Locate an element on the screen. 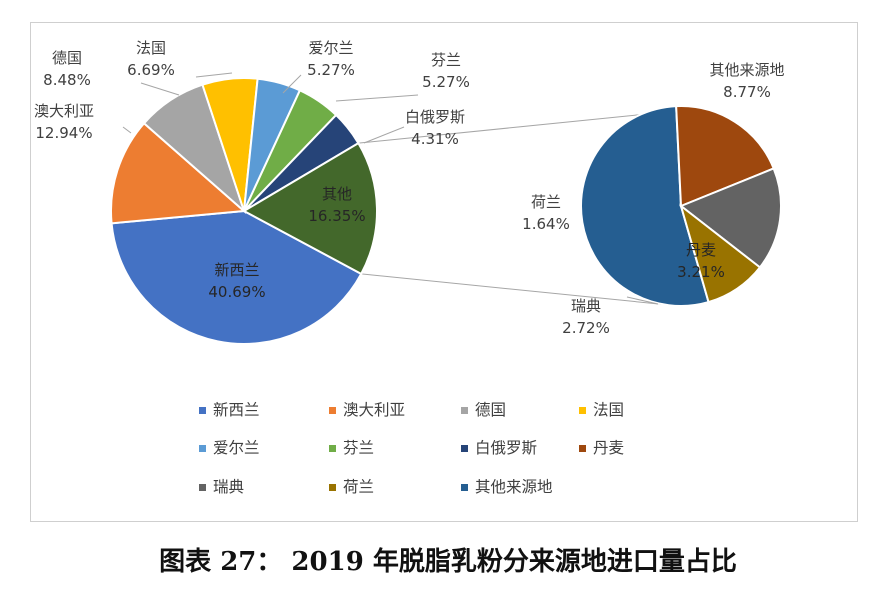  slice-label-e5beb7e59bbd: 德国 is located at coordinates (67, 58).